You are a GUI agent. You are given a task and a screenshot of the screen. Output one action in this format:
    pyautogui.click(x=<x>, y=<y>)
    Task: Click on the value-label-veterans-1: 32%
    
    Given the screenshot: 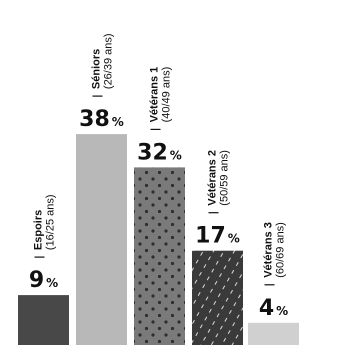 What is the action you would take?
    pyautogui.click(x=159, y=152)
    